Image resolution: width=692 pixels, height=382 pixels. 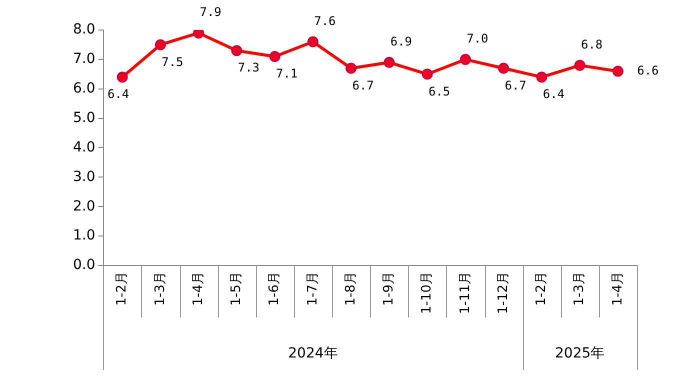 I want to click on data-label: 7.3, so click(x=249, y=67).